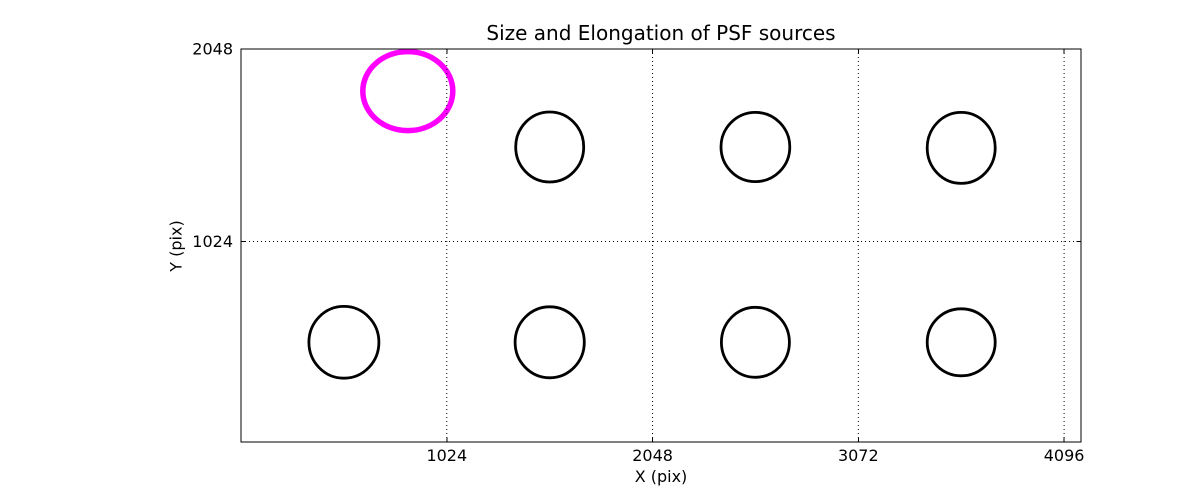 This screenshot has height=490, width=1200. What do you see at coordinates (661, 476) in the screenshot?
I see `x-axis-label: X (pix)` at bounding box center [661, 476].